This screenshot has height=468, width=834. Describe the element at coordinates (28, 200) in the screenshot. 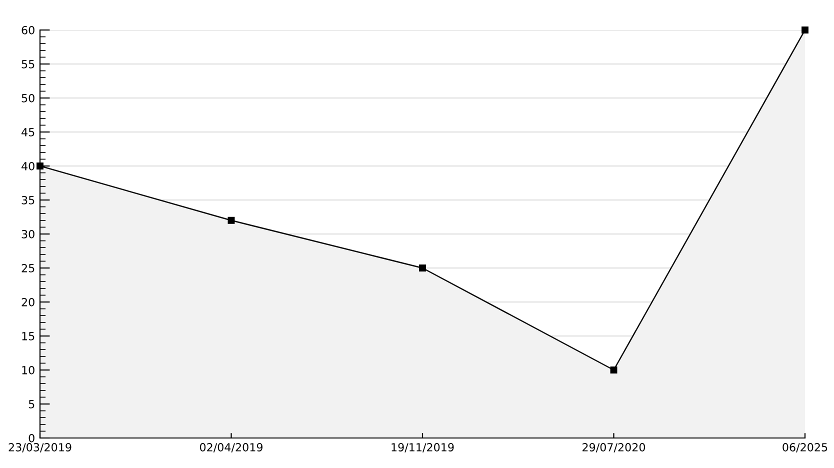

I see `y-tick-label: 35` at that location.